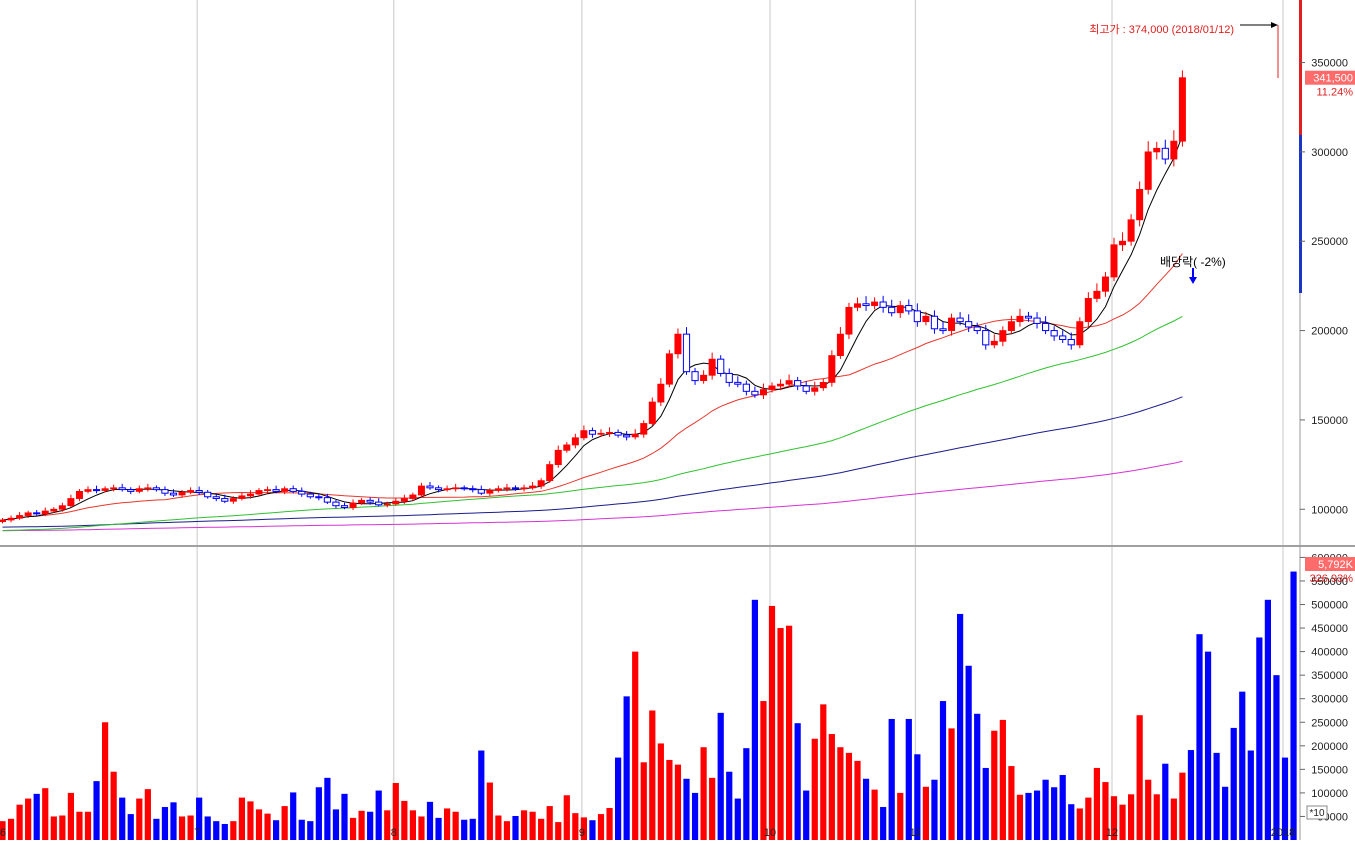  What do you see at coordinates (1317, 812) in the screenshot?
I see `unit-box` at bounding box center [1317, 812].